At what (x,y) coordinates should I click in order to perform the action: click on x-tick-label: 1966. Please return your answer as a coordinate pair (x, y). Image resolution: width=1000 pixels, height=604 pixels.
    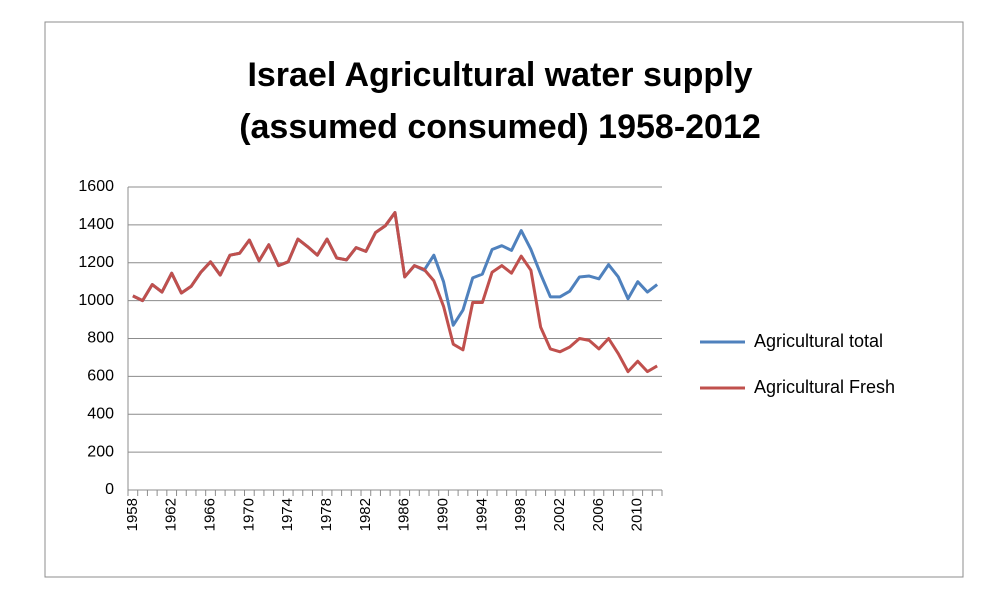
    Looking at the image, I should click on (209, 514).